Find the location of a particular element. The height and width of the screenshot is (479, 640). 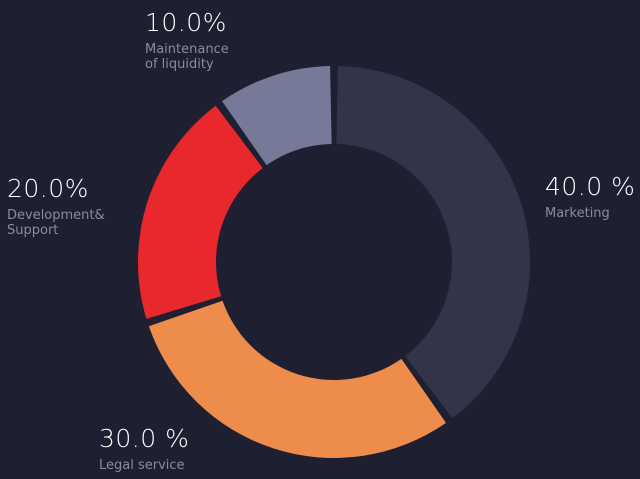

slice-label-marketing: Marketing is located at coordinates (577, 213).